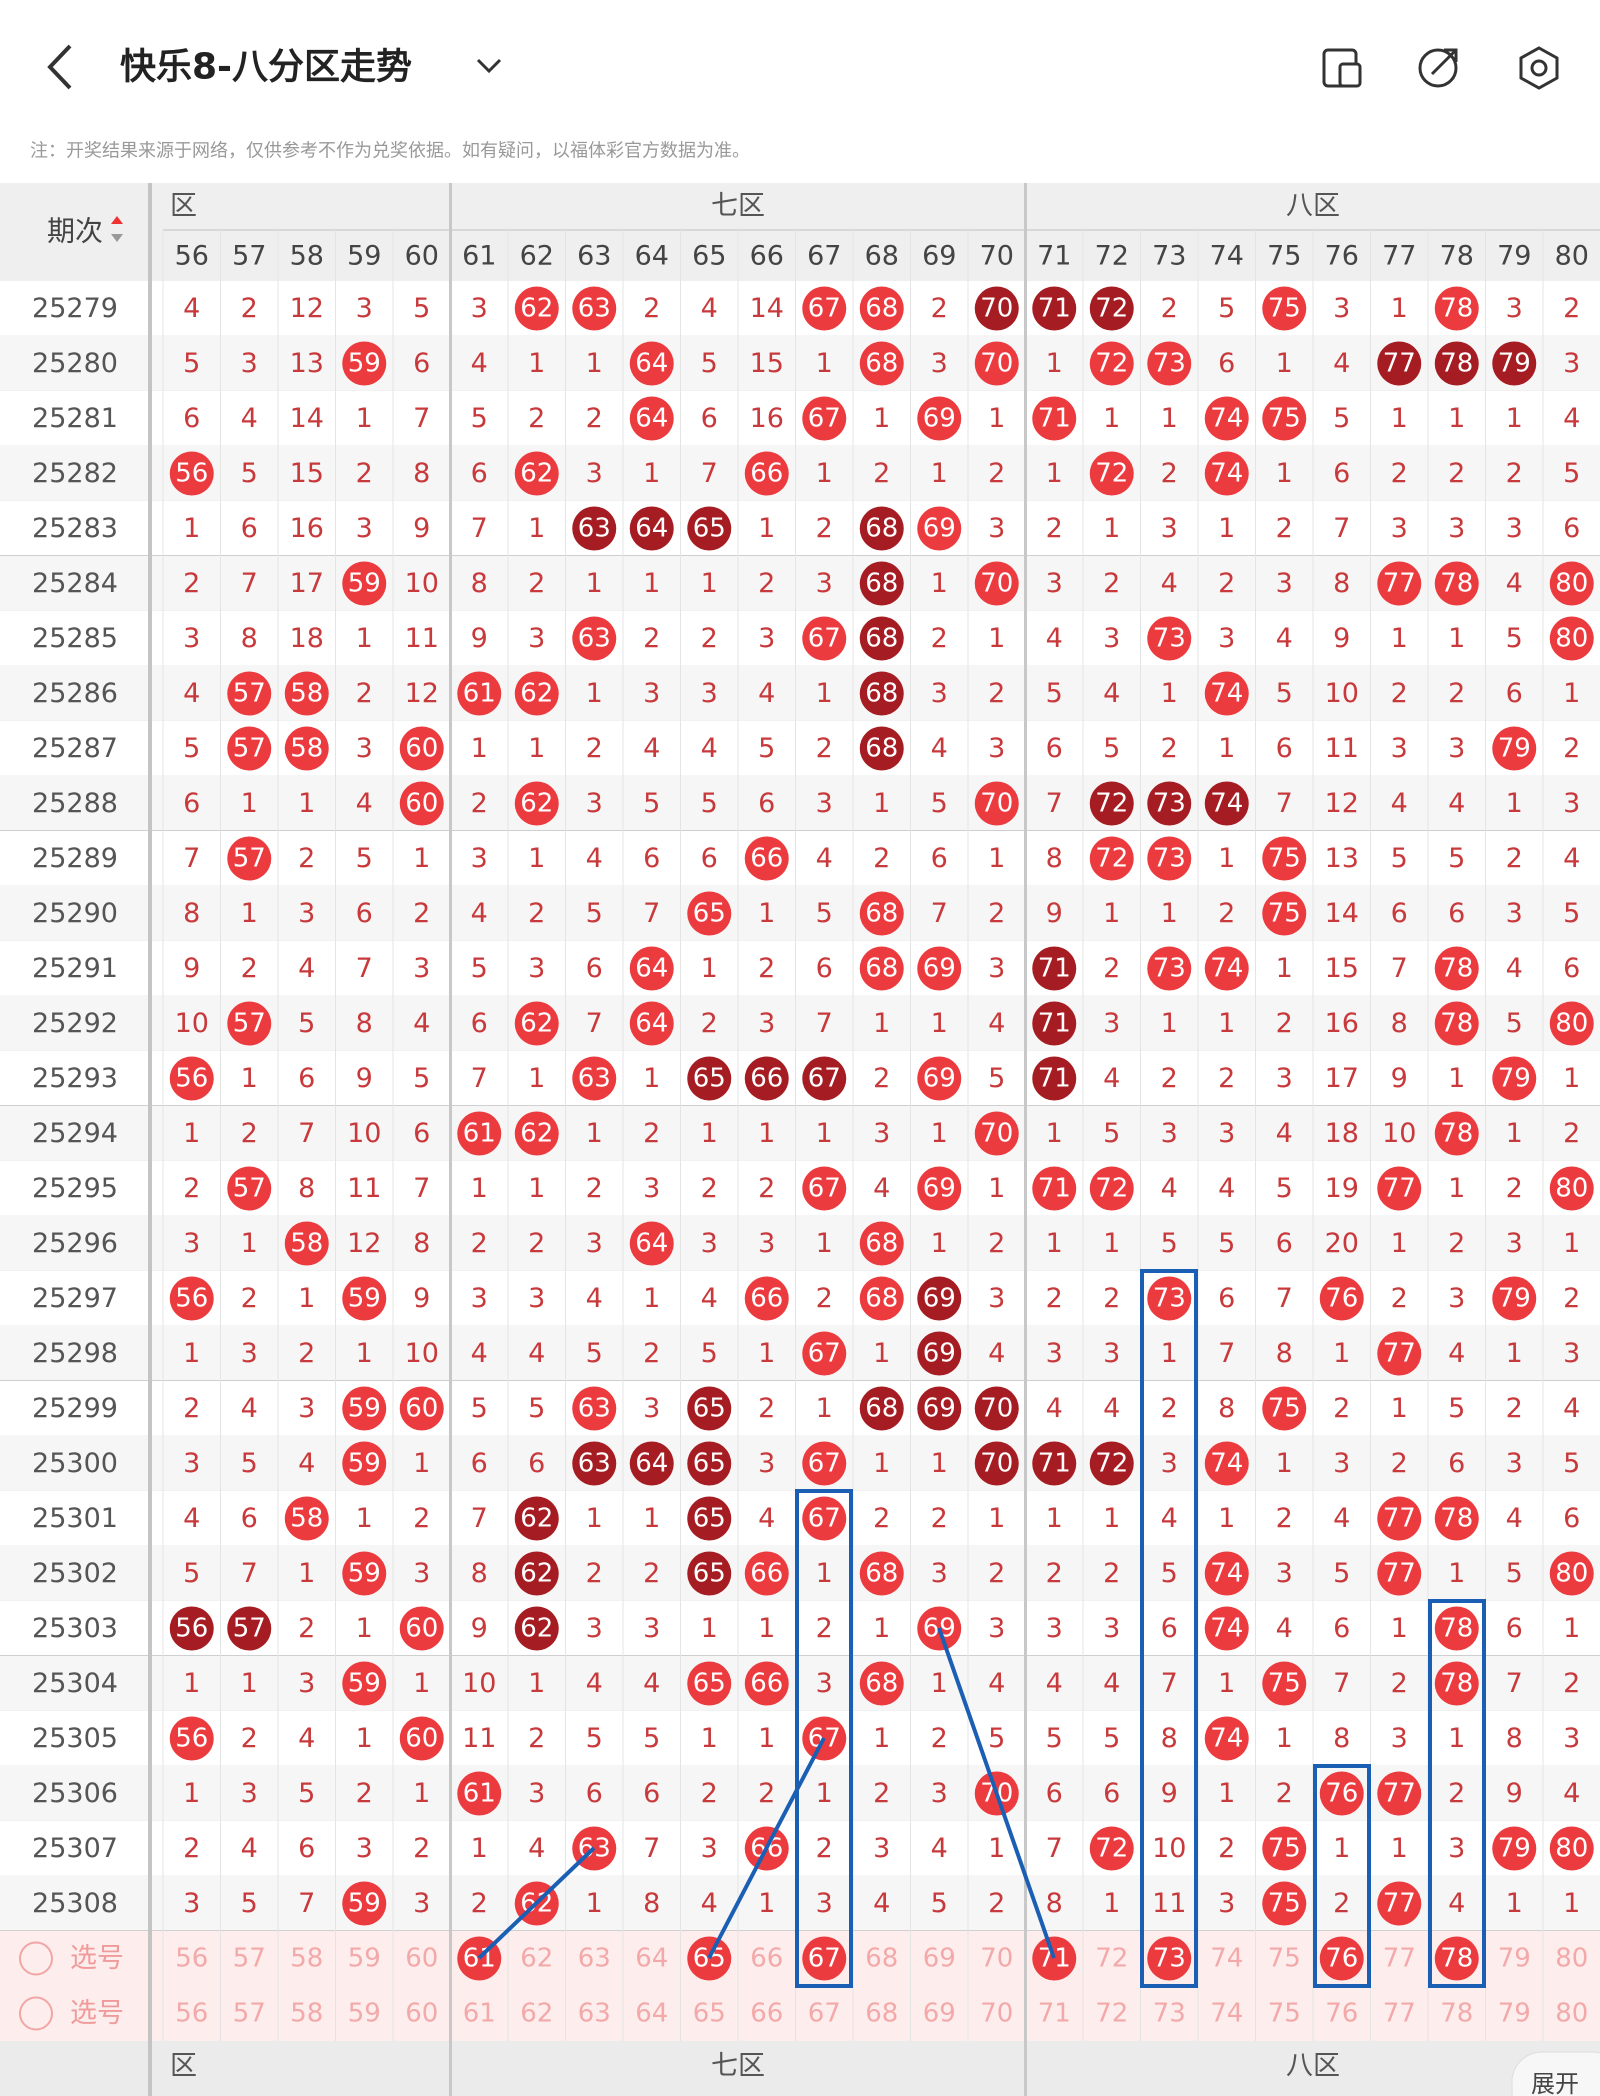 The image size is (1600, 2096). I want to click on select-number: 61, so click(479, 2014).